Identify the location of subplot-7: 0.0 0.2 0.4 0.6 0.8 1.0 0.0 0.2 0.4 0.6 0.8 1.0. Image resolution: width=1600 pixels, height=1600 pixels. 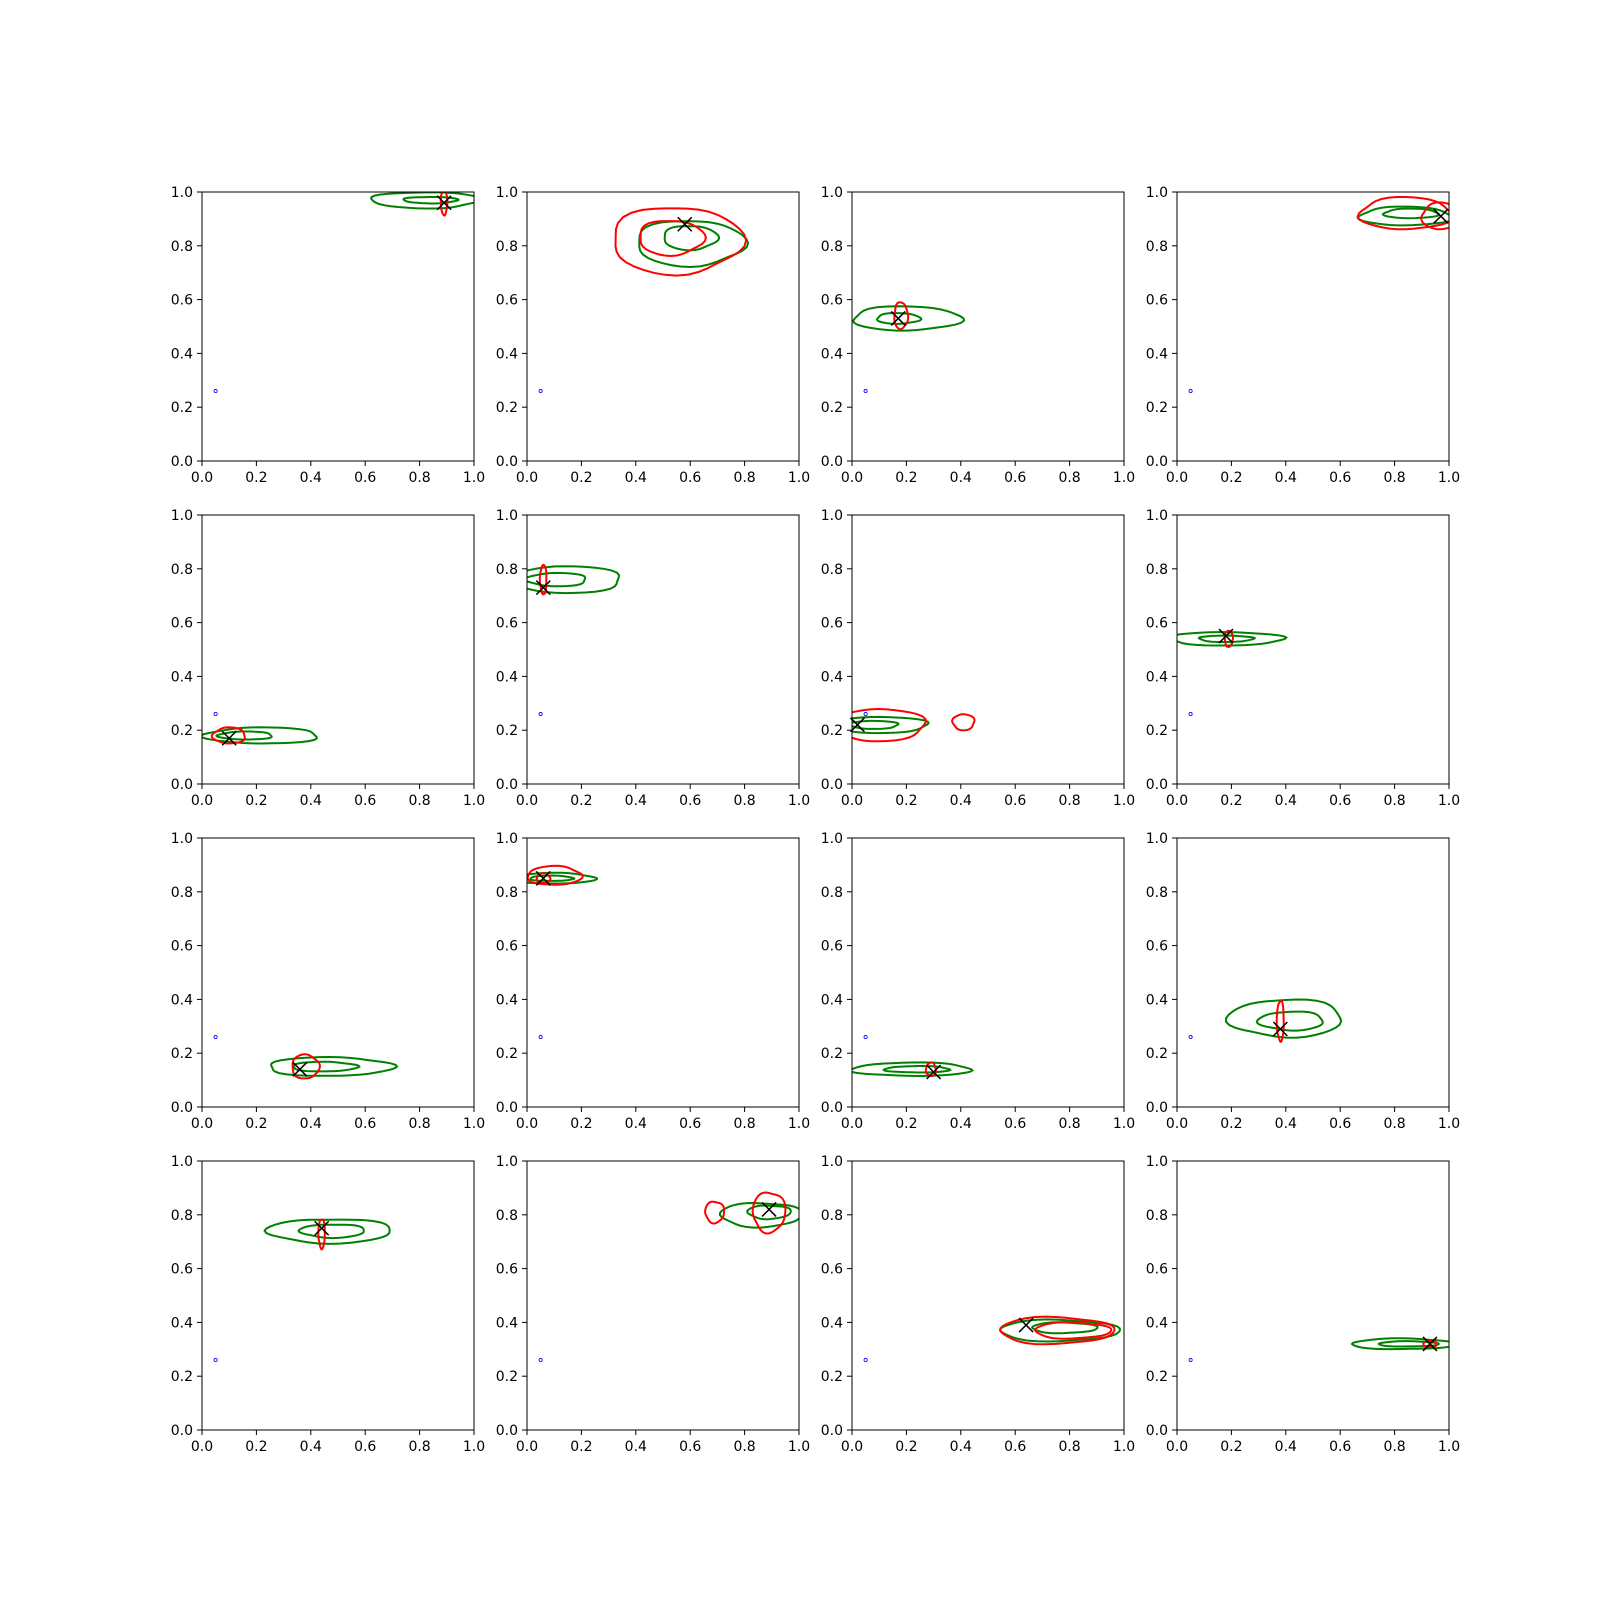
(978, 658).